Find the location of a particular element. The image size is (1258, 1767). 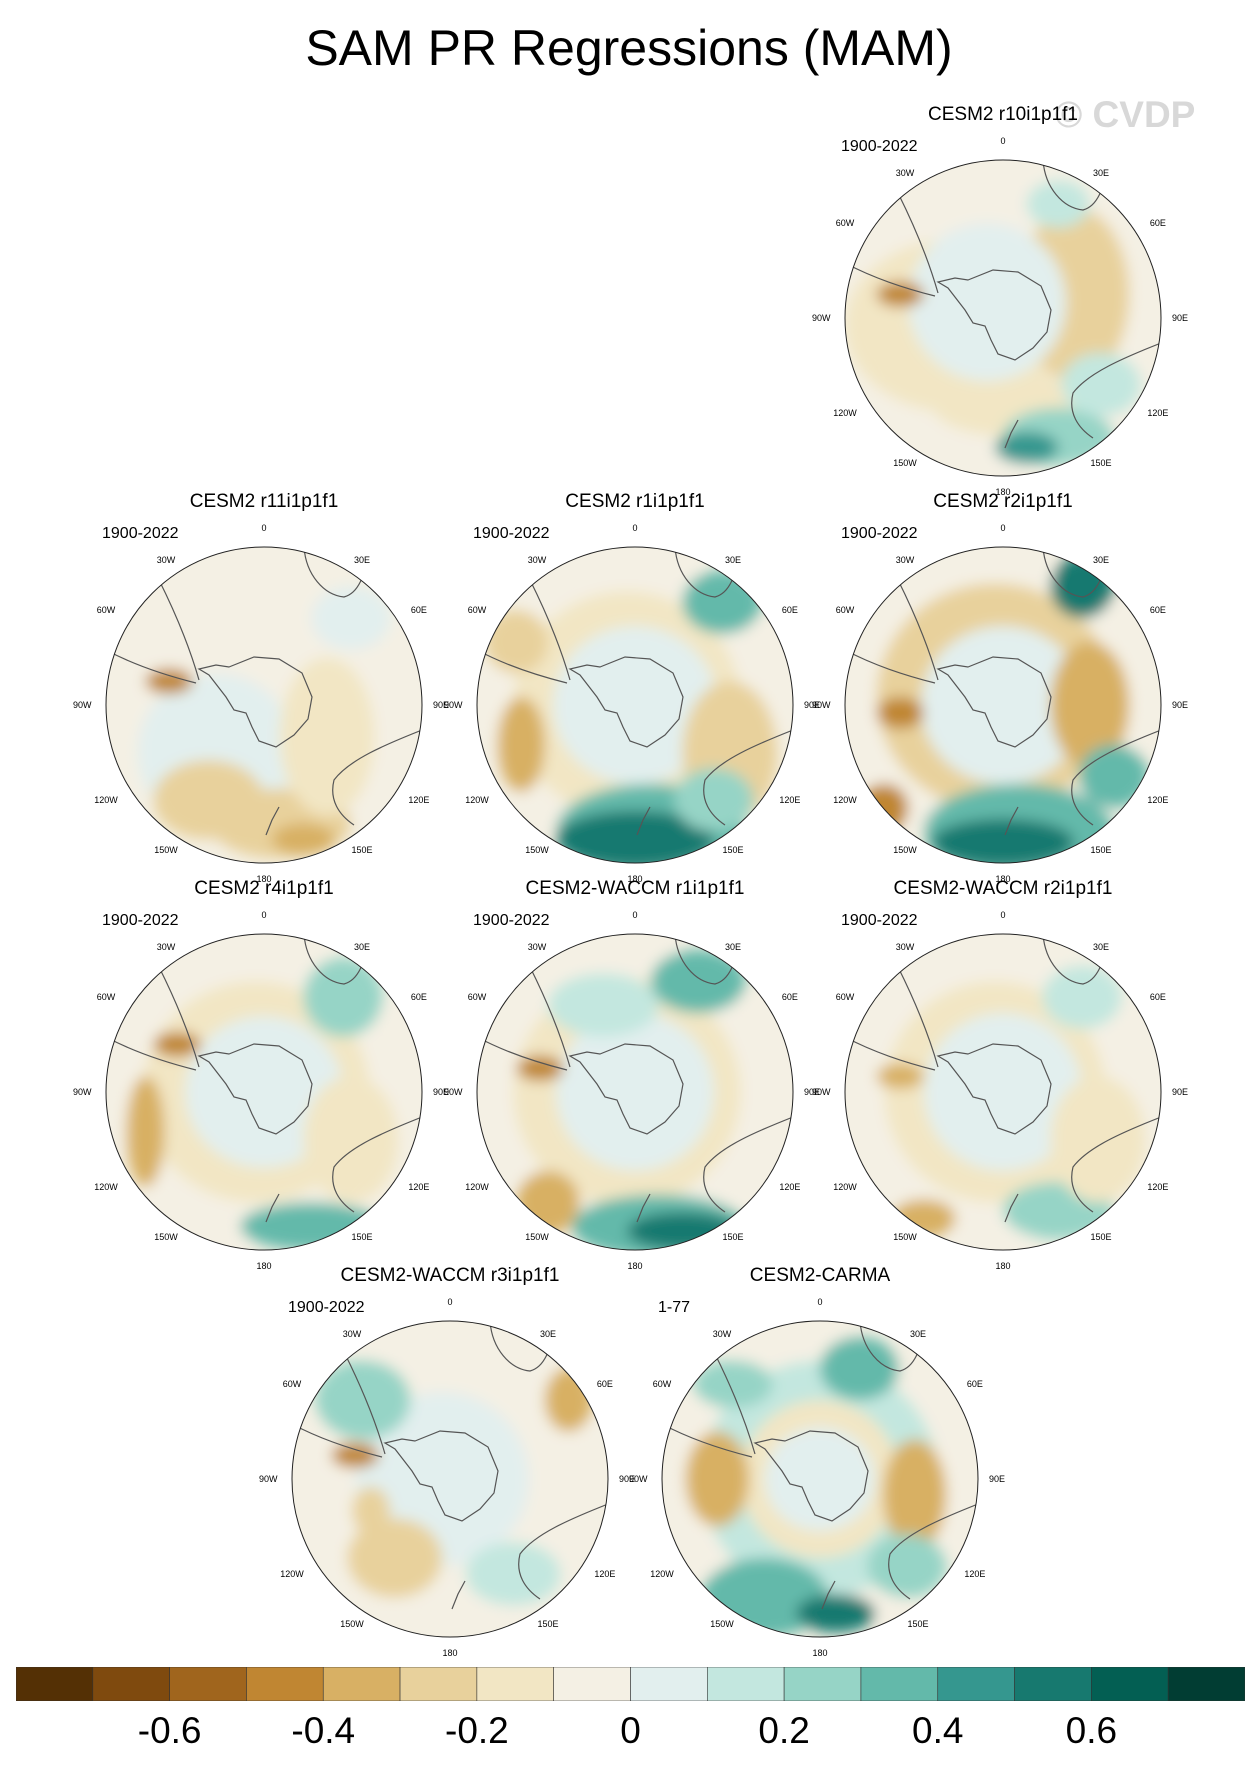

panel-title: CESM2-WACCM r2i1p1f1 is located at coordinates (1003, 888).